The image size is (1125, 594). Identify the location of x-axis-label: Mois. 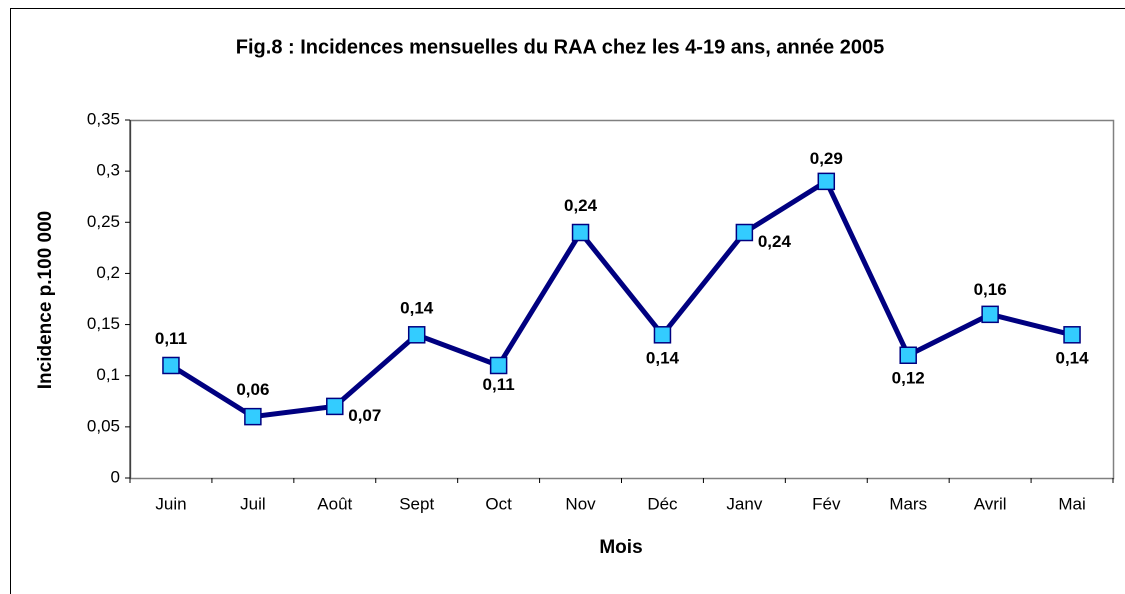
(620, 547).